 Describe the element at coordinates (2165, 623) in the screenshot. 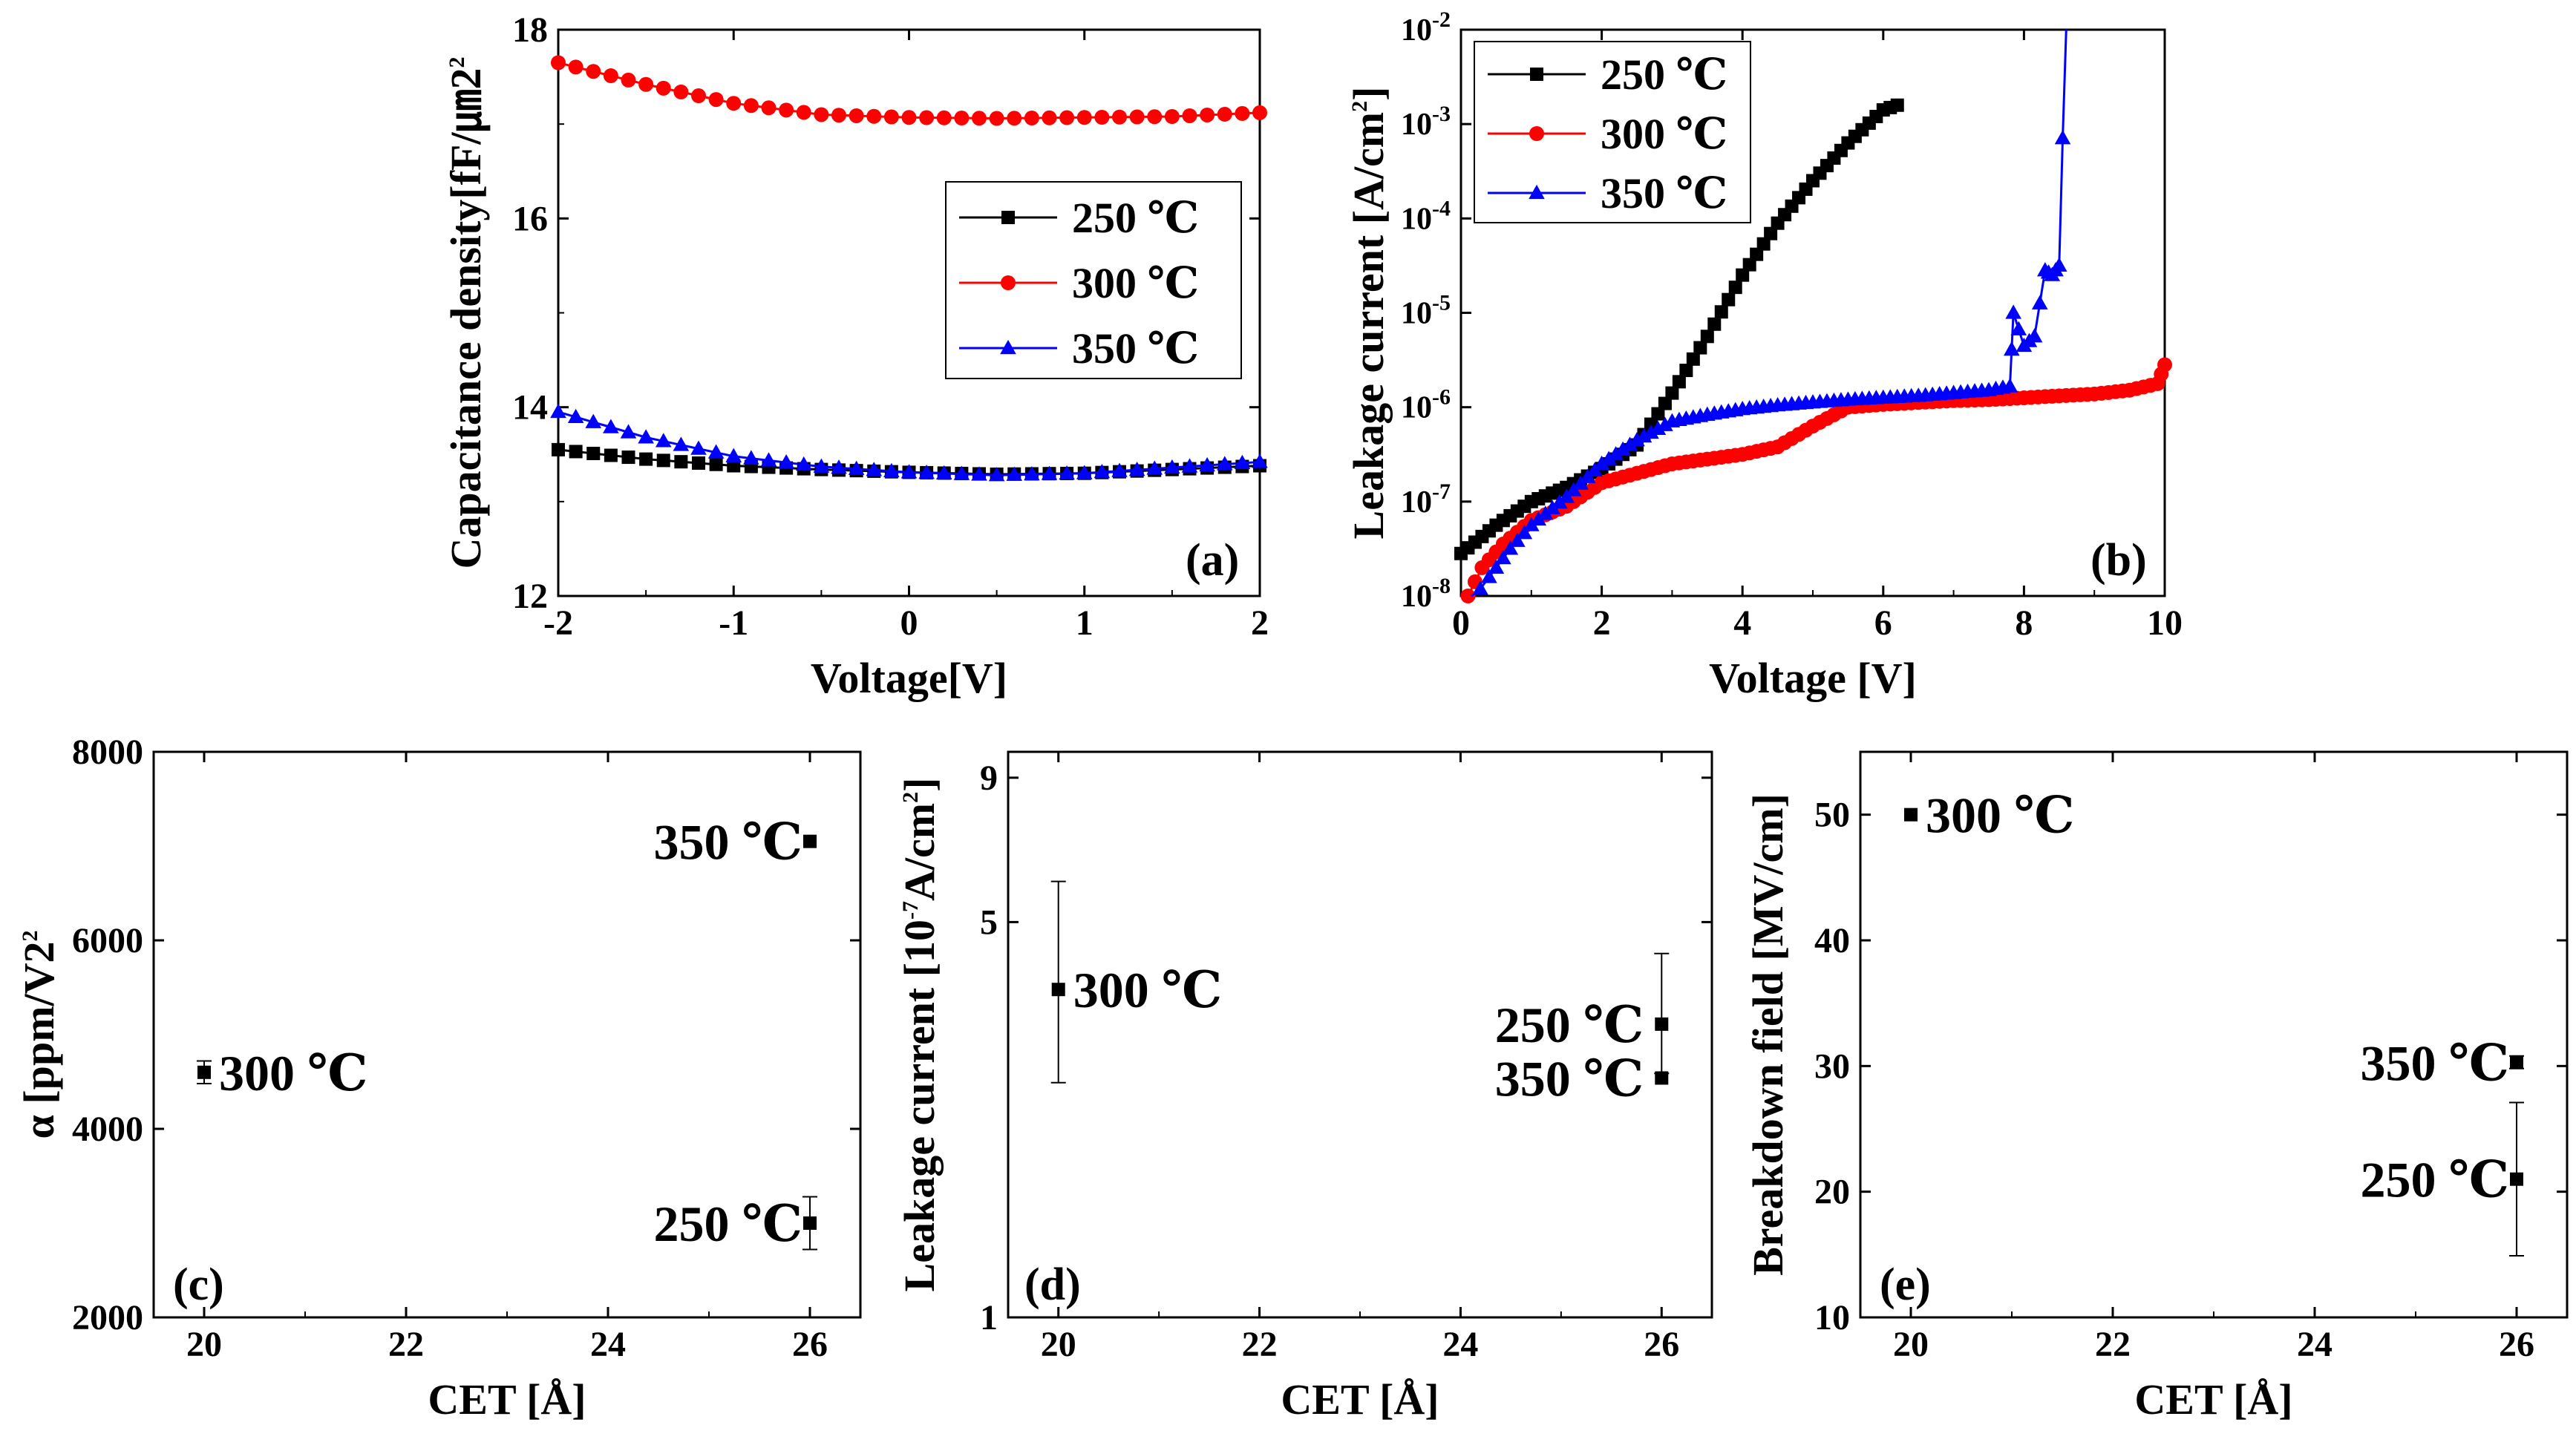

I see `x-tick-label: 10` at that location.